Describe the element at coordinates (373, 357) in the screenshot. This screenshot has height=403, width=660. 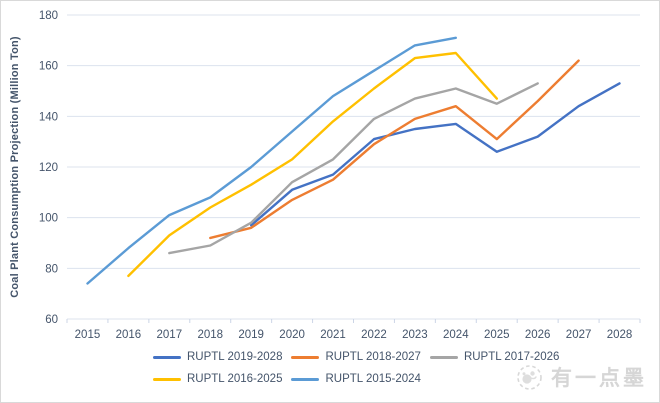
I see `legend-label: RUPTL 2018-2027` at that location.